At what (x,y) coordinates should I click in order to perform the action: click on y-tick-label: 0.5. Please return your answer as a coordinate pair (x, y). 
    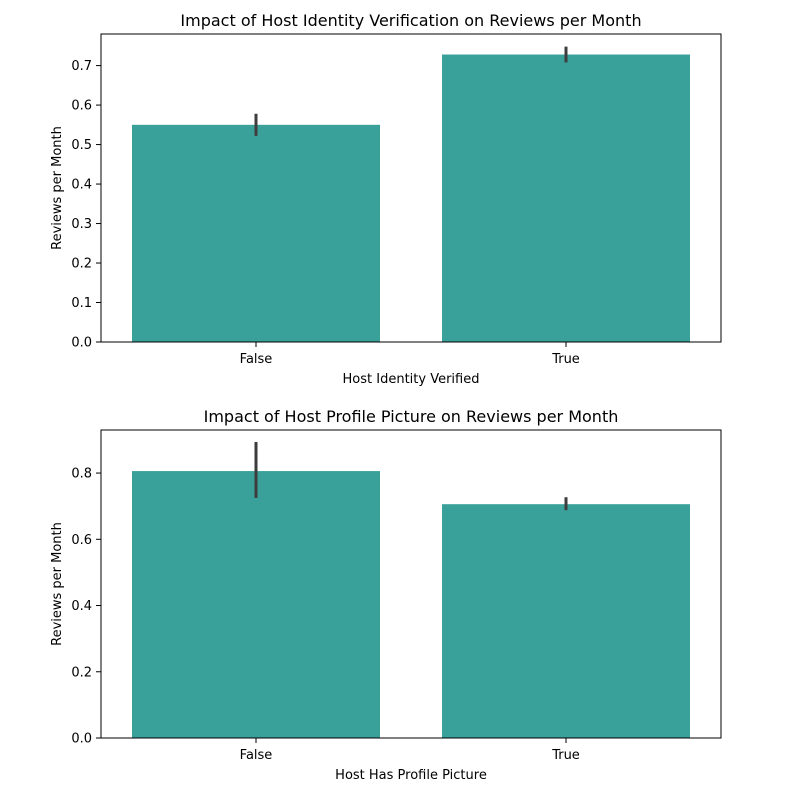
    Looking at the image, I should click on (81, 145).